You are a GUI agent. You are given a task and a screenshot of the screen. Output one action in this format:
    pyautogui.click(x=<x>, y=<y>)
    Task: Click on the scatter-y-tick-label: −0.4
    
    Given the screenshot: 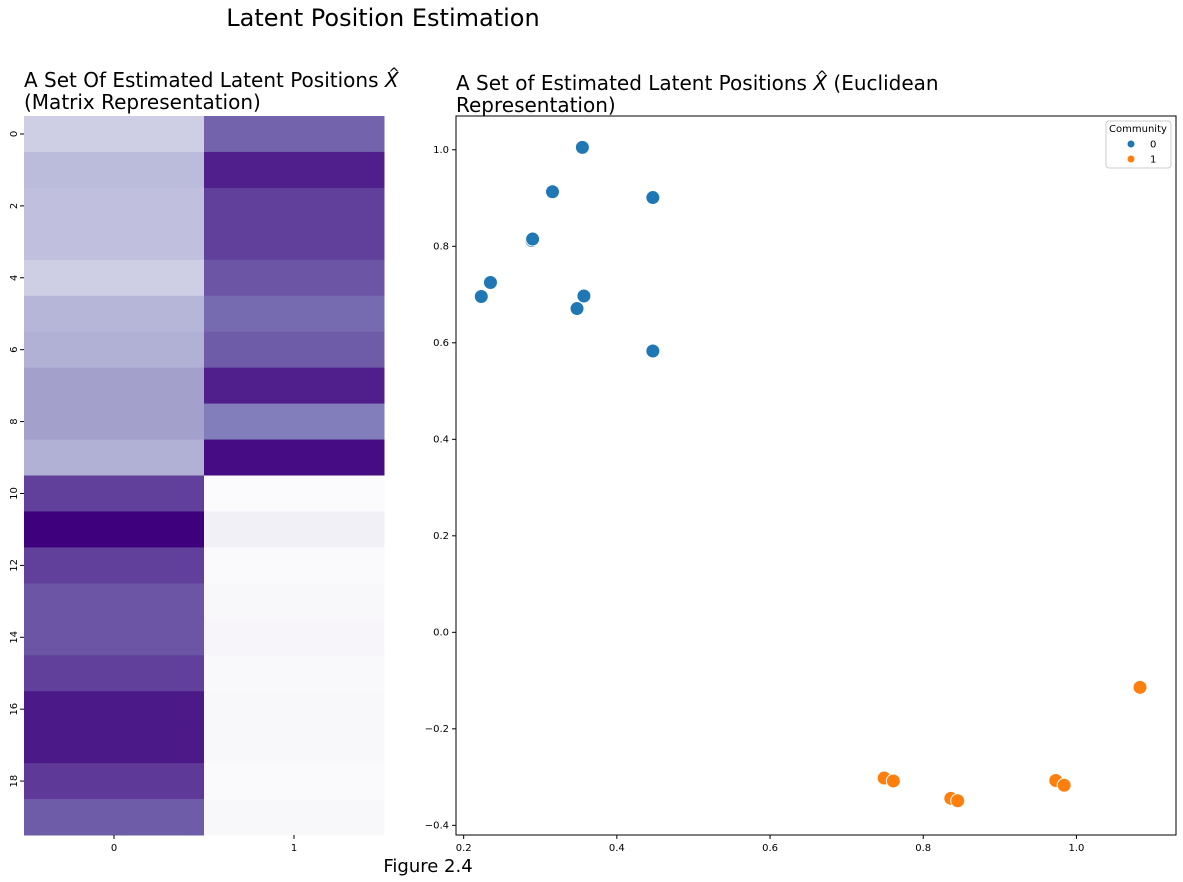 What is the action you would take?
    pyautogui.click(x=437, y=825)
    